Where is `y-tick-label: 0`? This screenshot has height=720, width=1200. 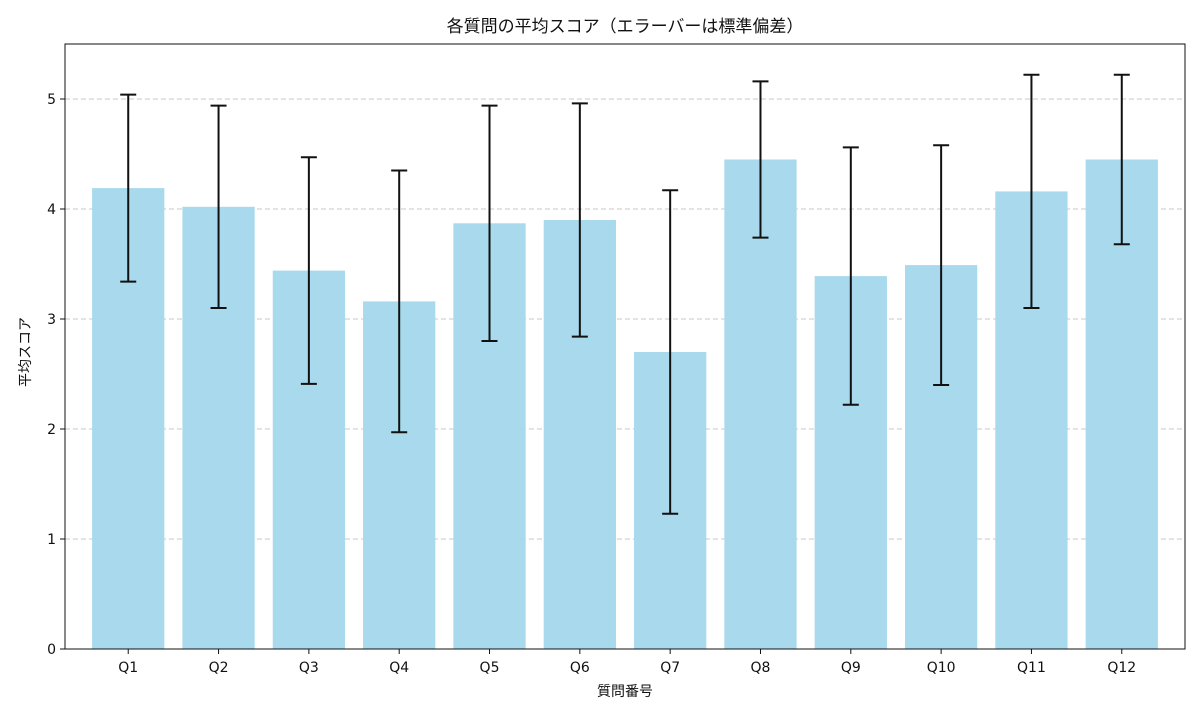
y-tick-label: 0 is located at coordinates (51, 650).